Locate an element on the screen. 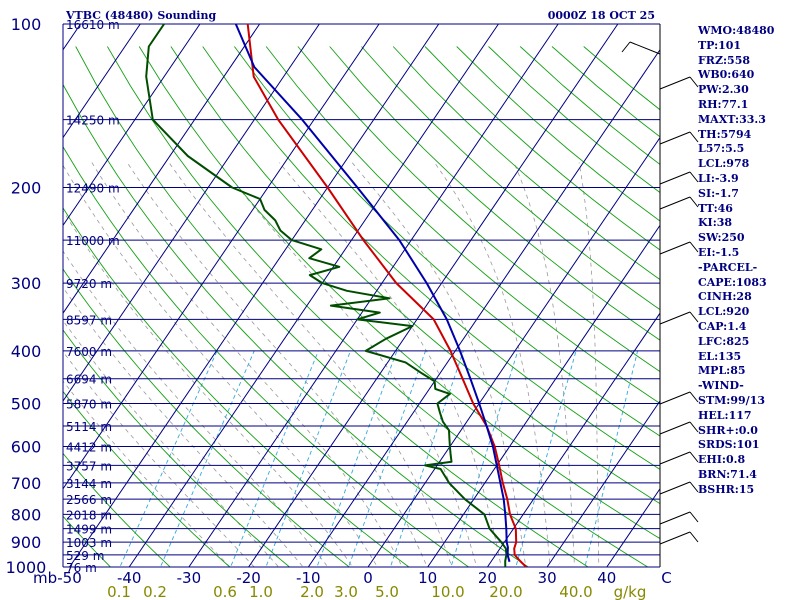 The width and height of the screenshot is (800, 600). index-line: FRZ:558 is located at coordinates (724, 60).